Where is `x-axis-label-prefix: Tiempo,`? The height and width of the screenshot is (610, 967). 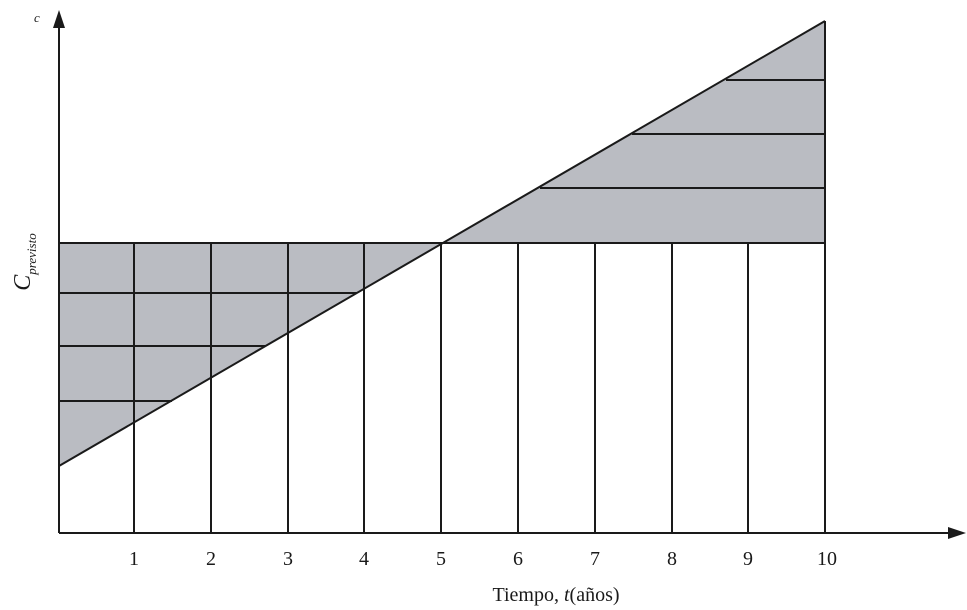 x-axis-label-prefix: Tiempo, is located at coordinates (528, 595).